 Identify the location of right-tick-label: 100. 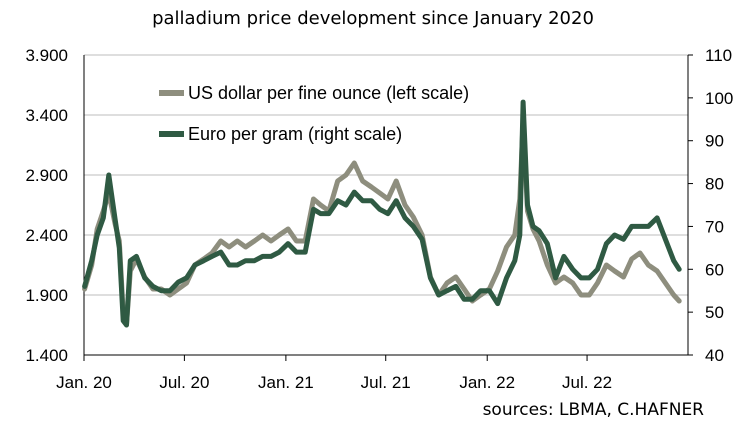
(719, 98).